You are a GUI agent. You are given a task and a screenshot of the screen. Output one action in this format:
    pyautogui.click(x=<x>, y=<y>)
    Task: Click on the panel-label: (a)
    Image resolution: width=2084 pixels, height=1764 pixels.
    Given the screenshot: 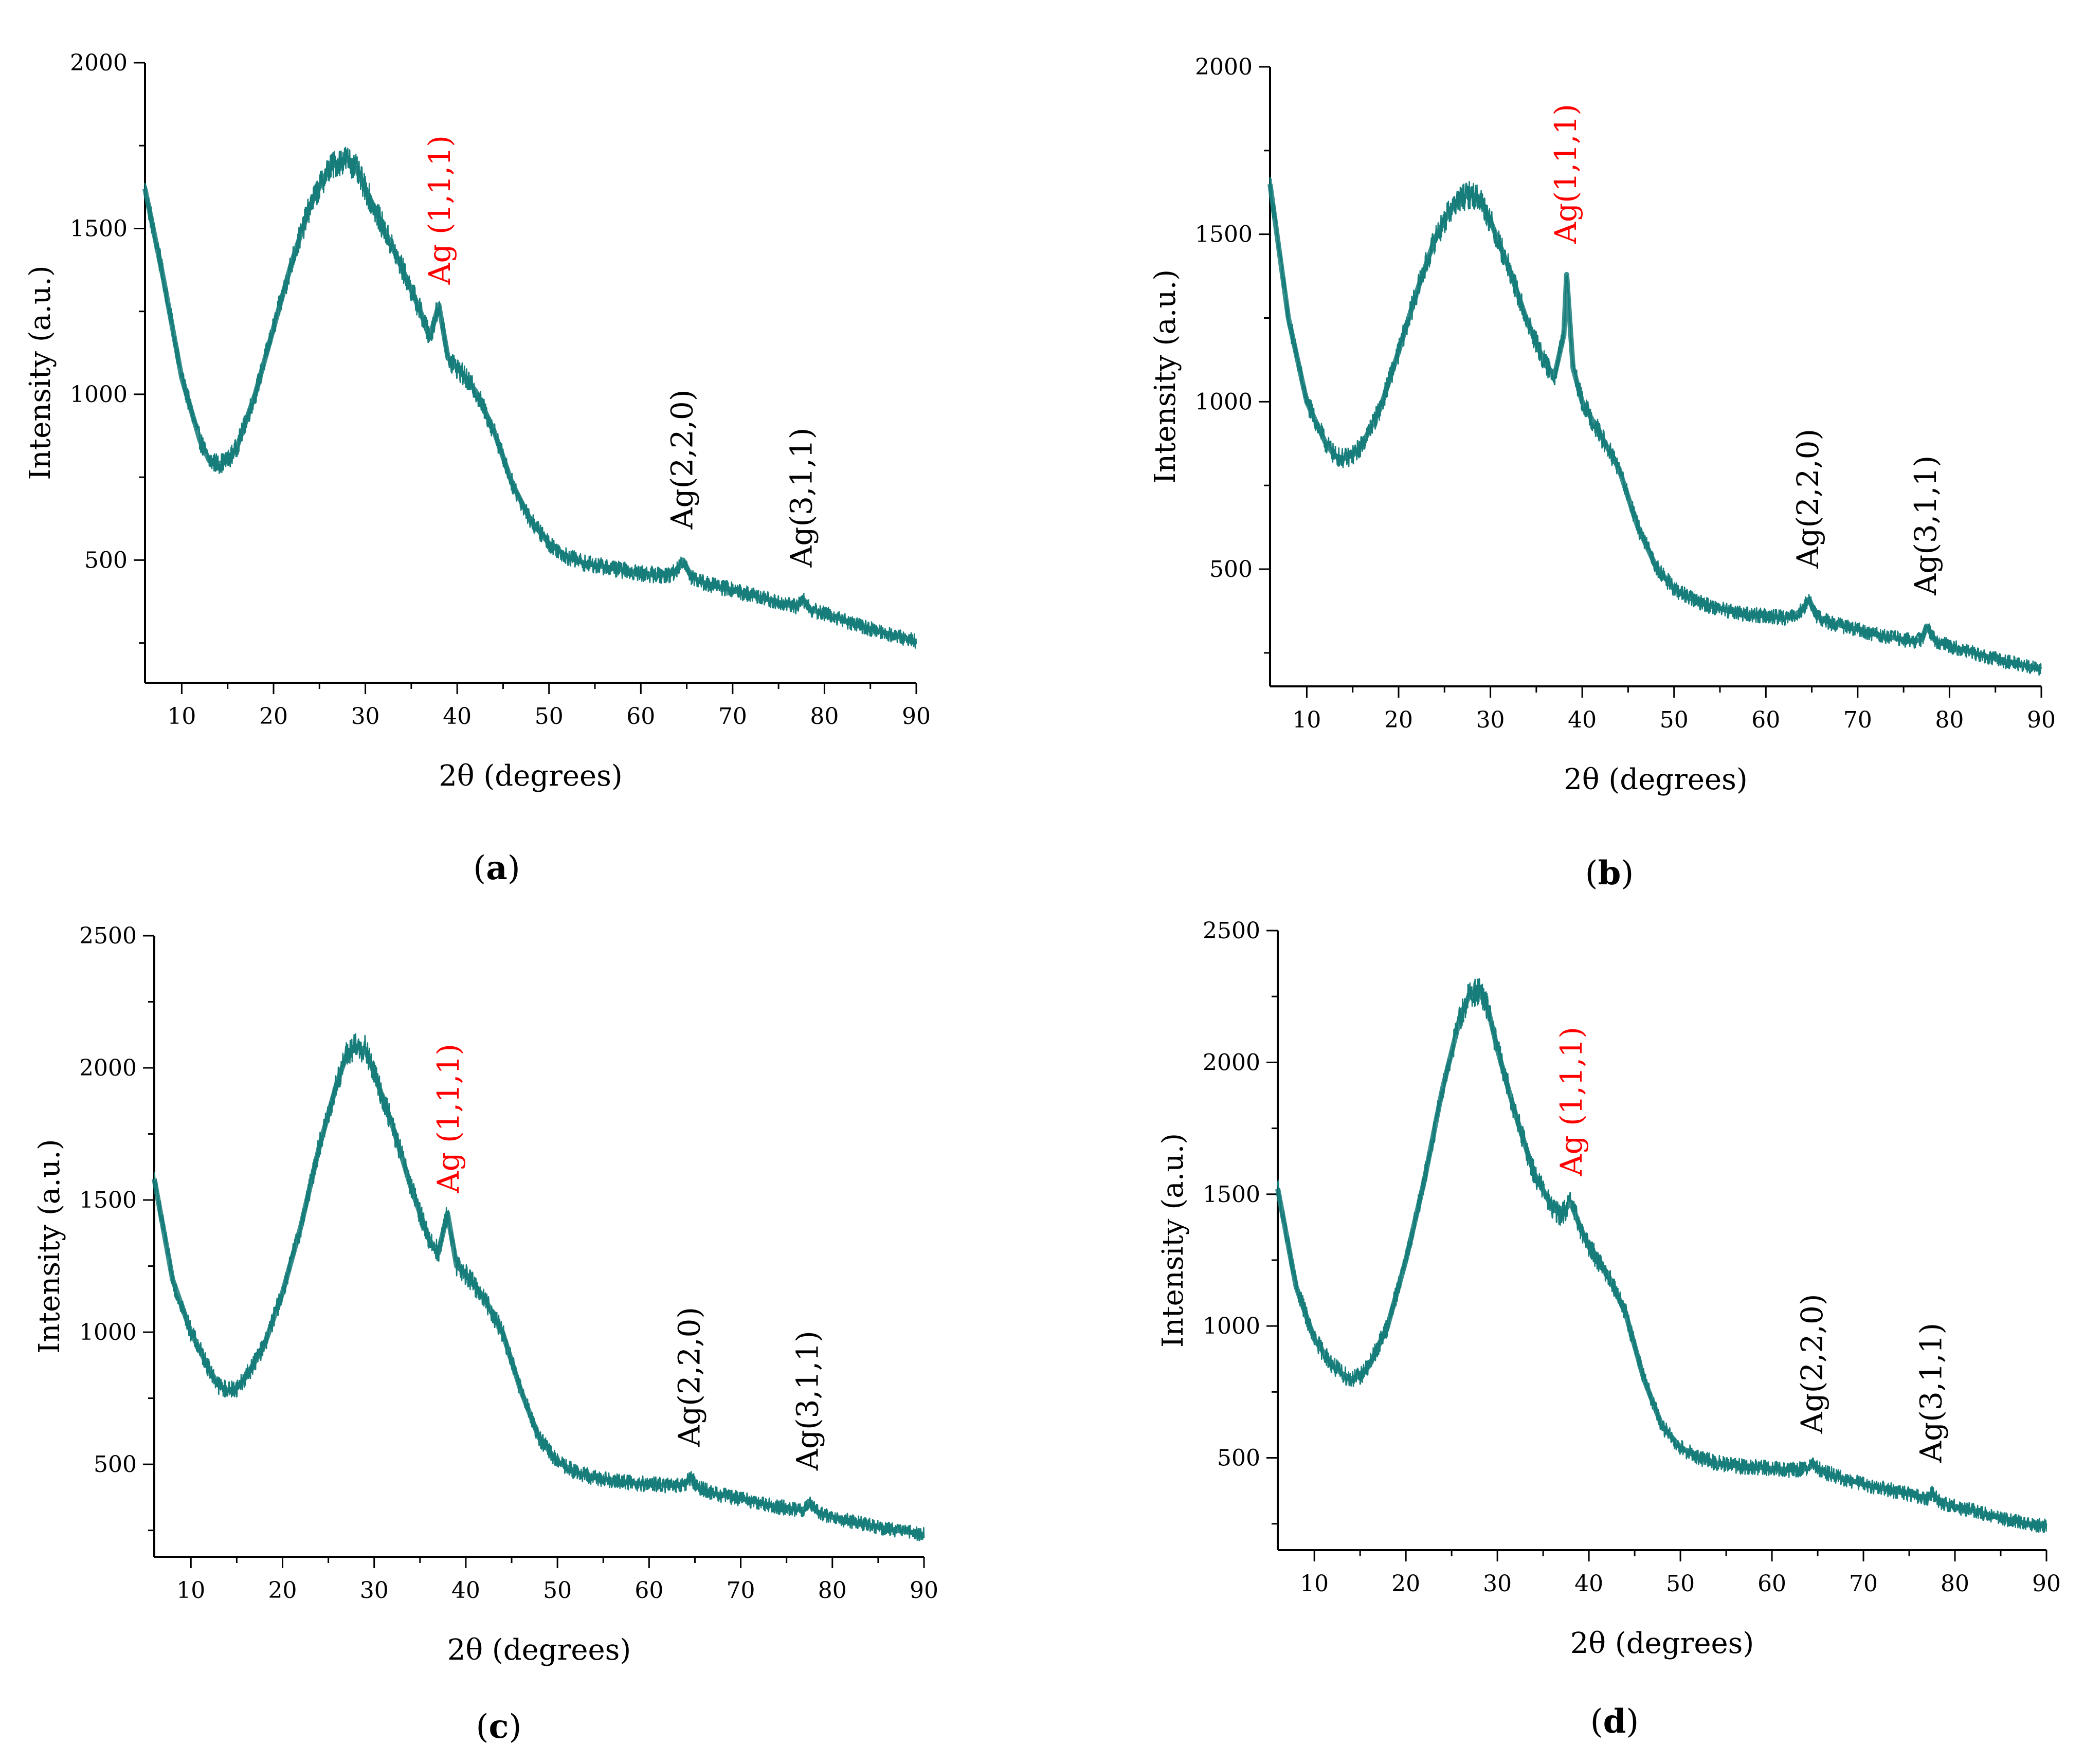 What is the action you would take?
    pyautogui.click(x=496, y=868)
    